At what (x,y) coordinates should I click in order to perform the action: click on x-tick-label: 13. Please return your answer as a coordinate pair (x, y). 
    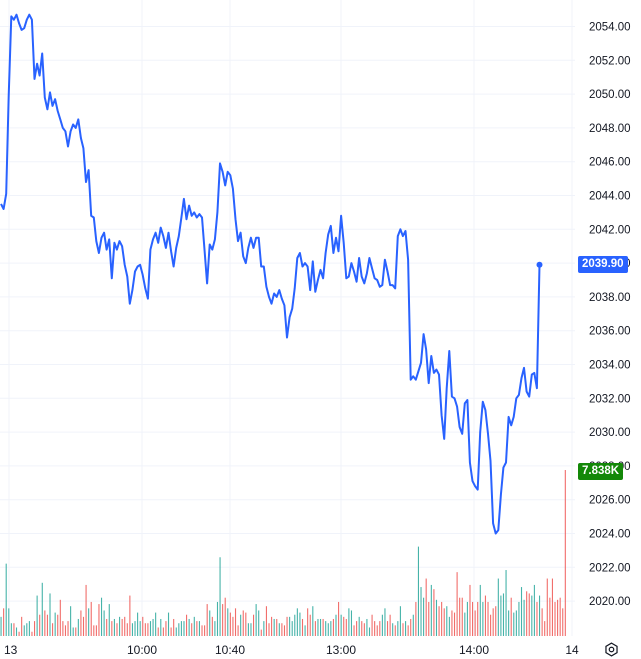
    Looking at the image, I should click on (11, 650).